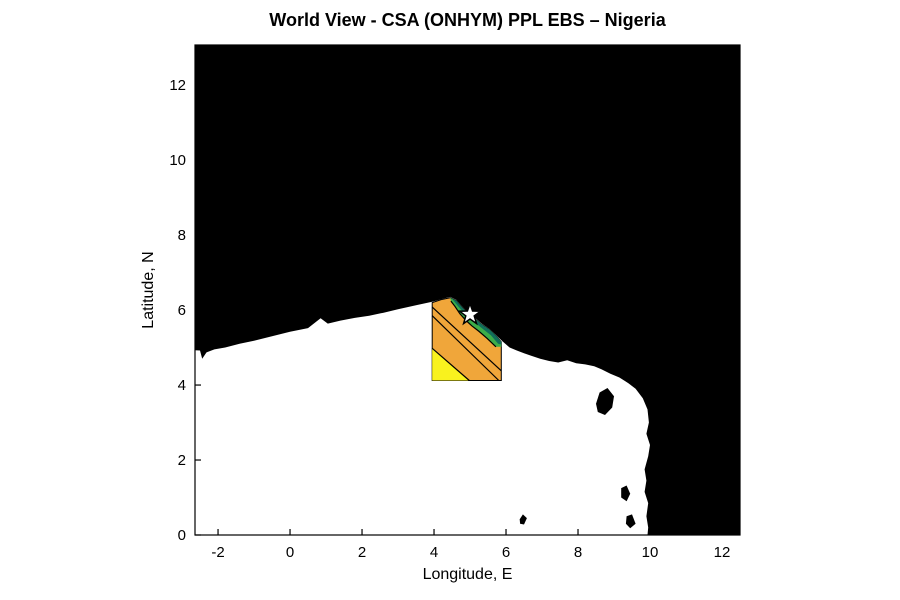 The image size is (900, 600). Describe the element at coordinates (470, 313) in the screenshot. I see `location-star-marker` at that location.